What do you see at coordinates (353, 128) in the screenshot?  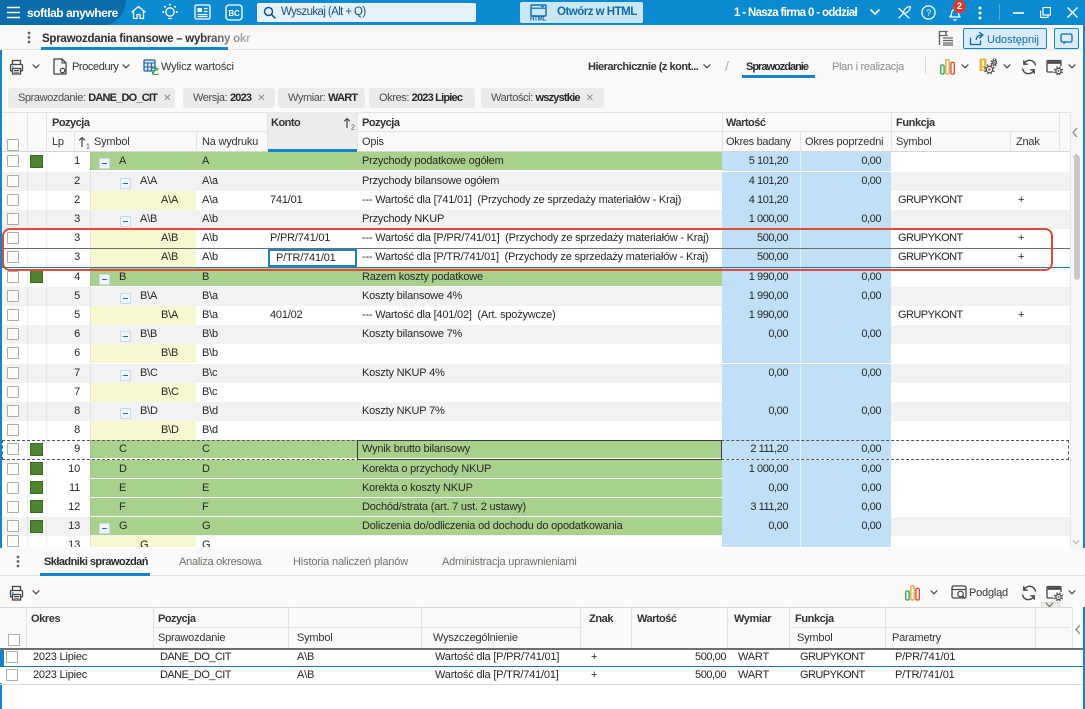 I see `svg-text: 2` at bounding box center [353, 128].